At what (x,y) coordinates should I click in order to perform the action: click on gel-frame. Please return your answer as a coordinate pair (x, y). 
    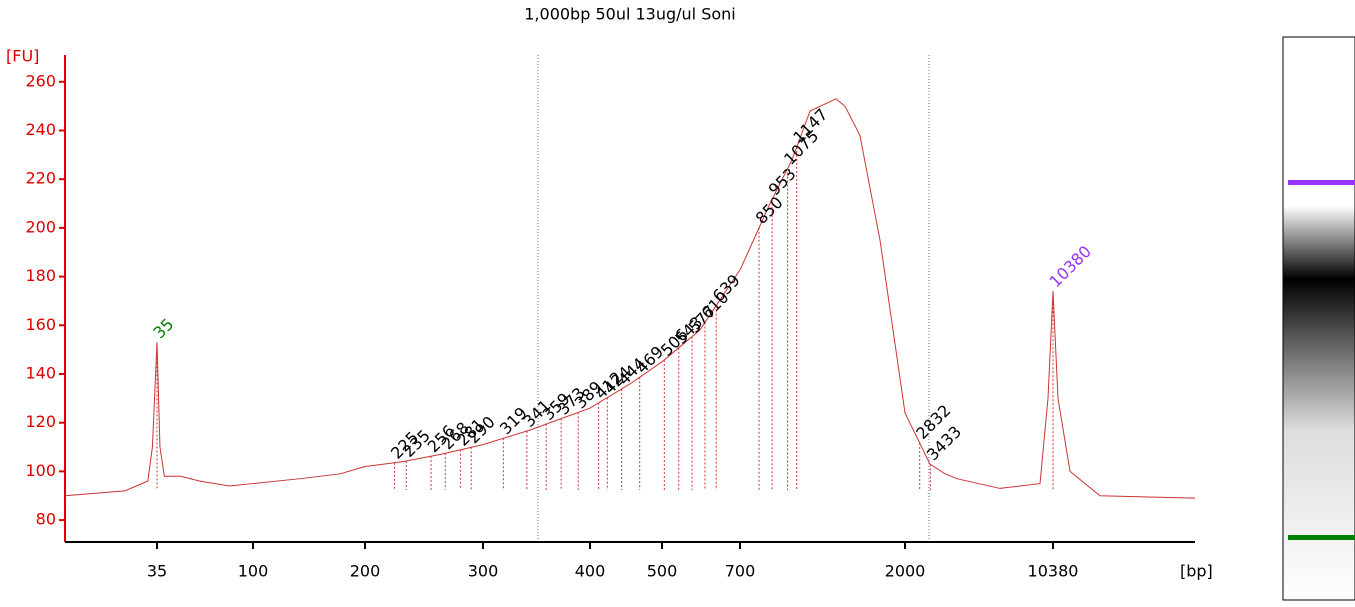
    Looking at the image, I should click on (1318, 318).